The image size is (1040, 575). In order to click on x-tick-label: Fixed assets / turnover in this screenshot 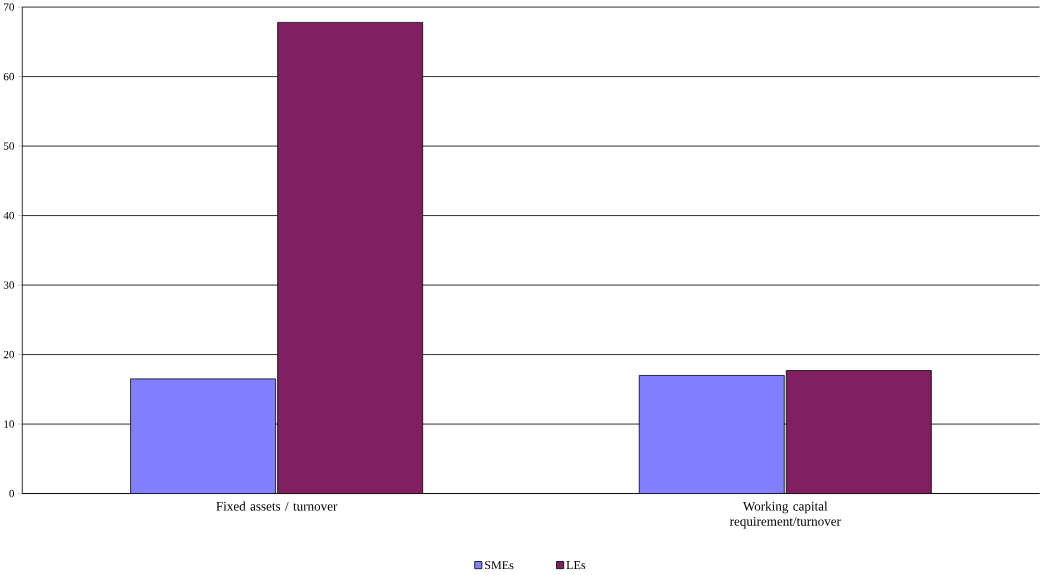, I will do `click(277, 506)`.